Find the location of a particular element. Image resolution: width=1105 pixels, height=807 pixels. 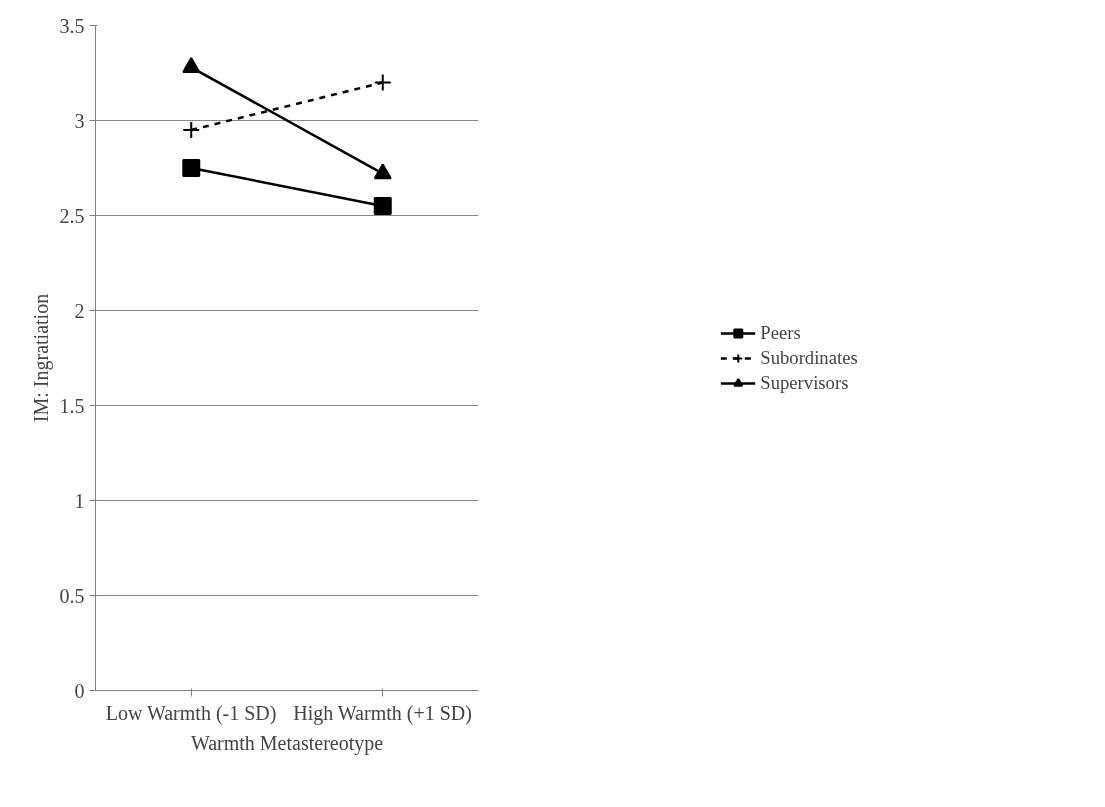

y-tick-label: 3.5 is located at coordinates (72, 25).